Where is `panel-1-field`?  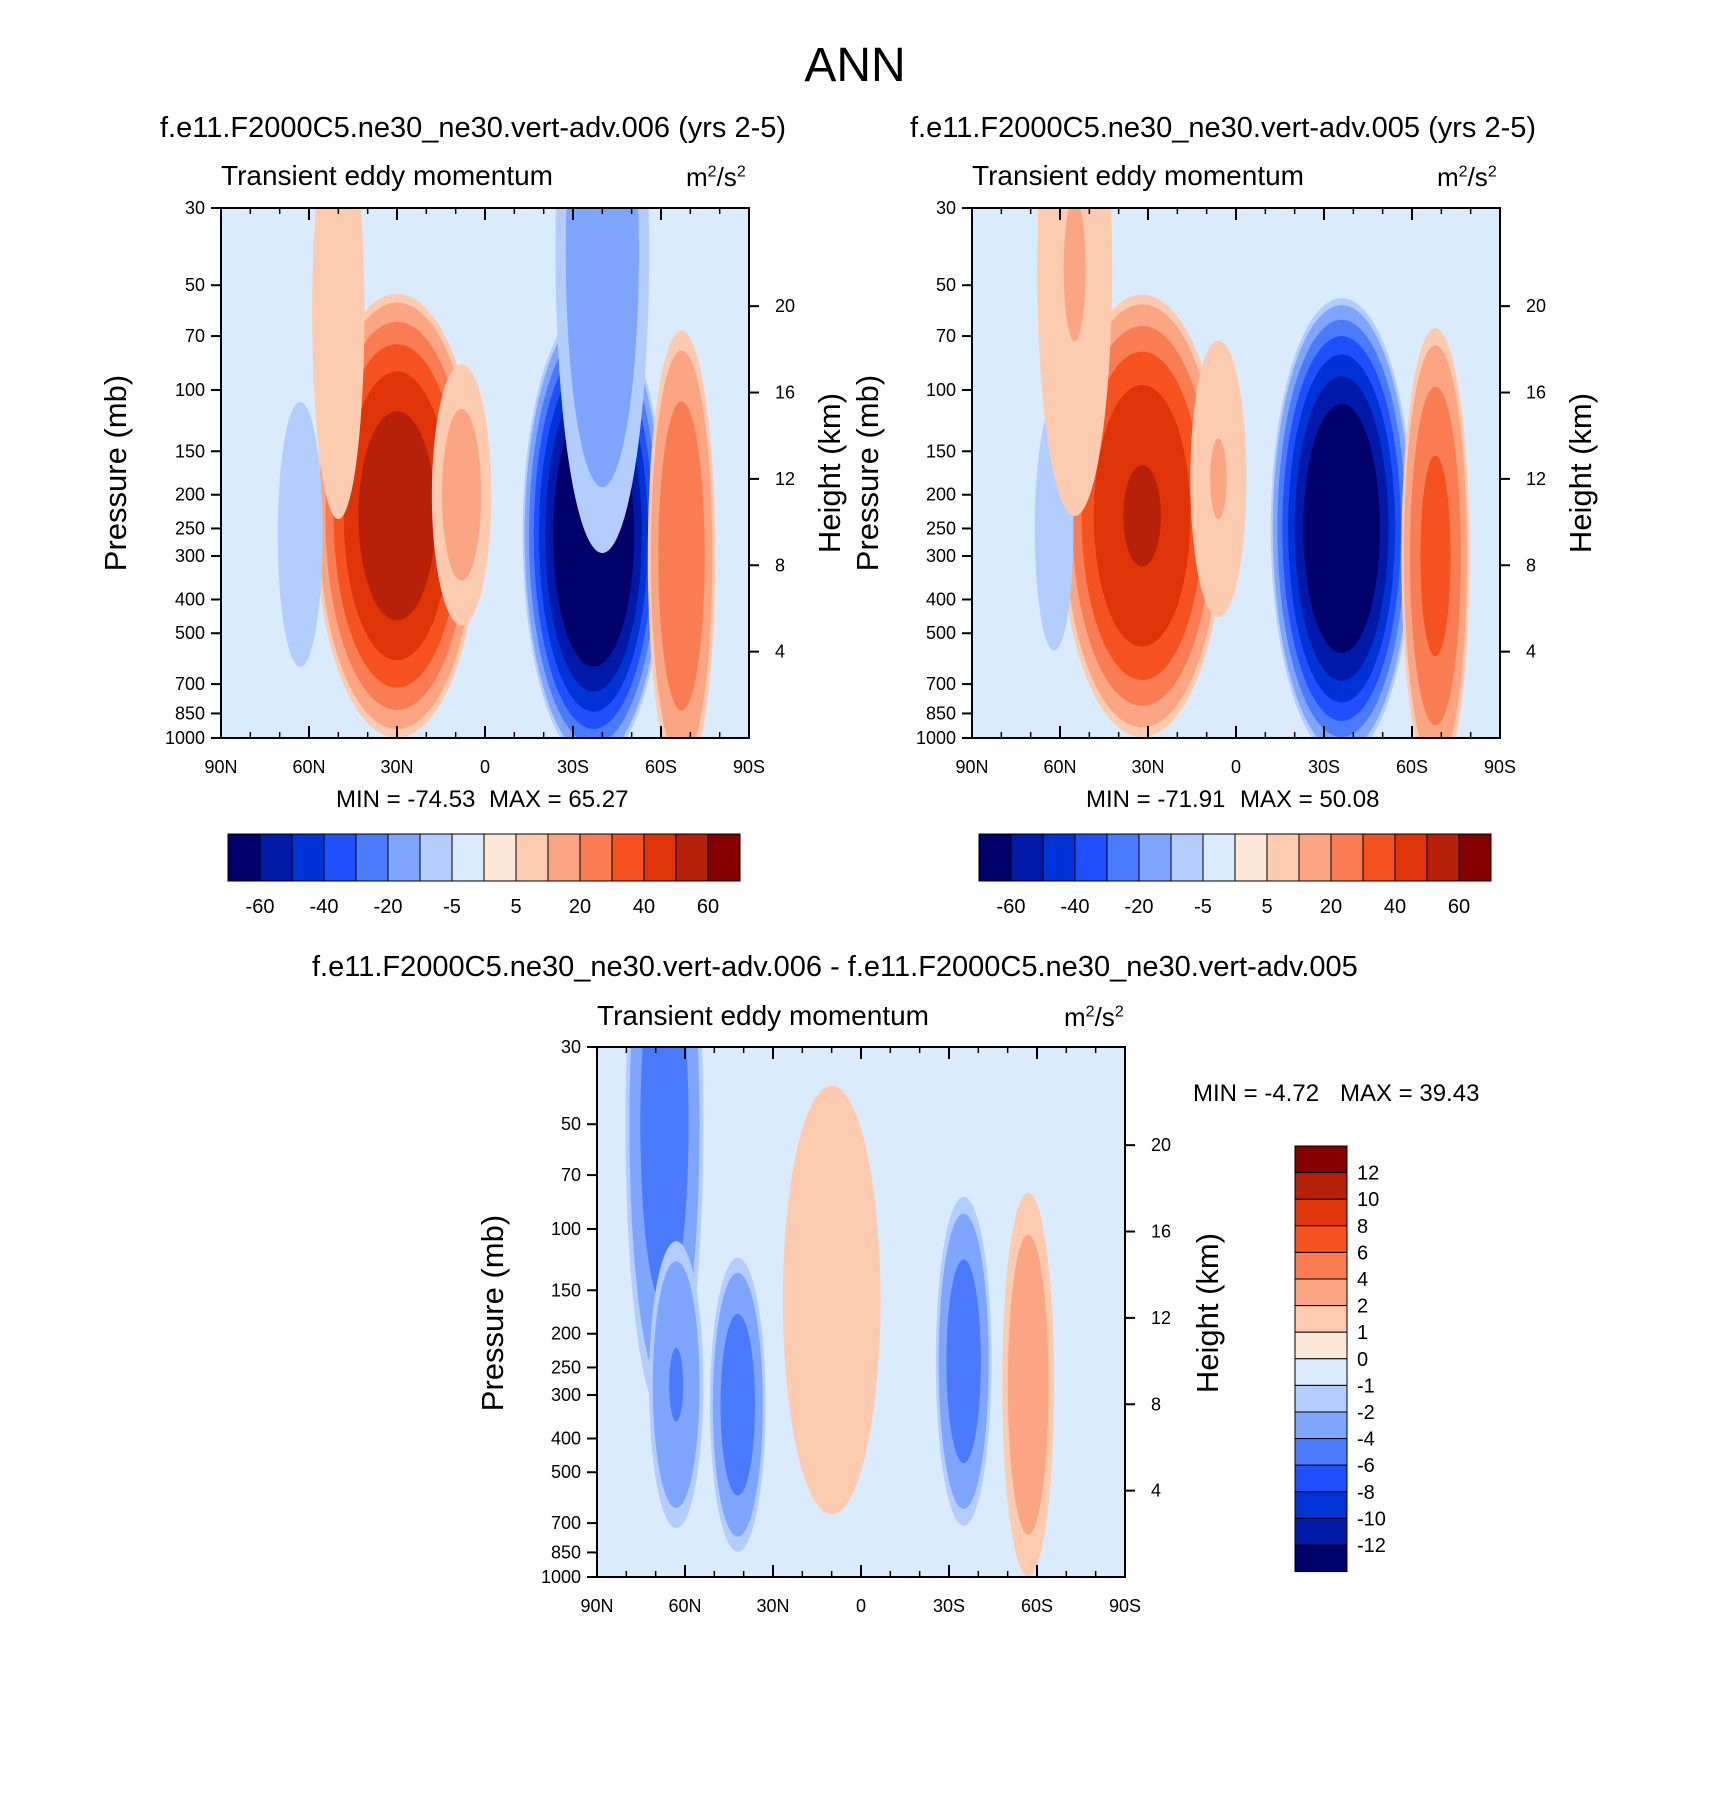
panel-1-field is located at coordinates (485, 473).